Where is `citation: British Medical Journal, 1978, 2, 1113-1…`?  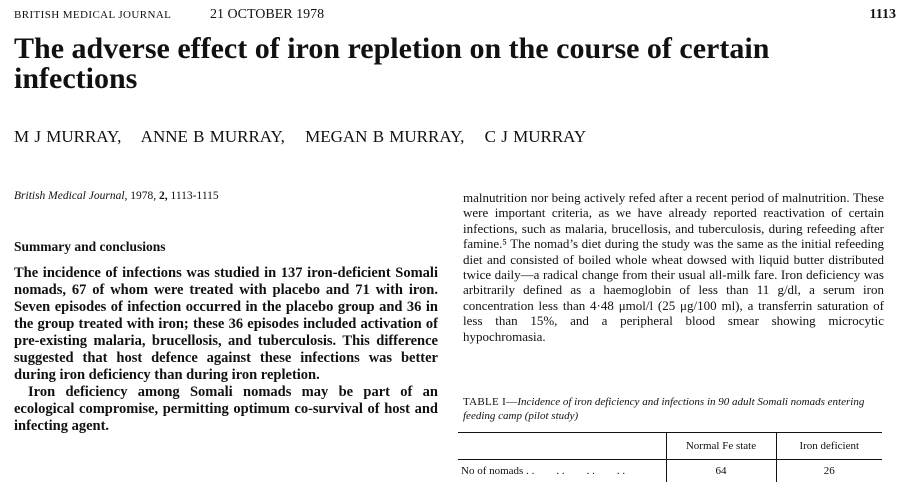
citation: British Medical Journal, 1978, 2, 1113-1… is located at coordinates (116, 196).